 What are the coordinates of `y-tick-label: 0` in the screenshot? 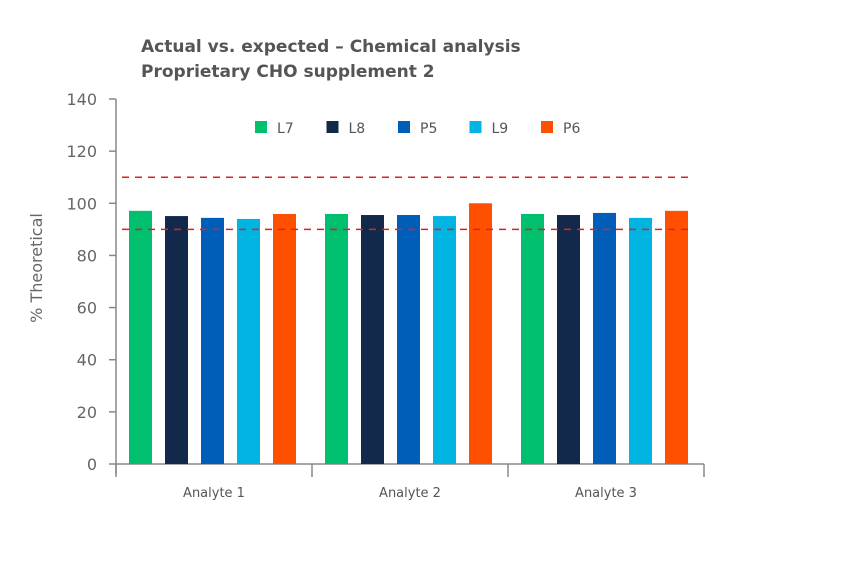 It's located at (92, 464).